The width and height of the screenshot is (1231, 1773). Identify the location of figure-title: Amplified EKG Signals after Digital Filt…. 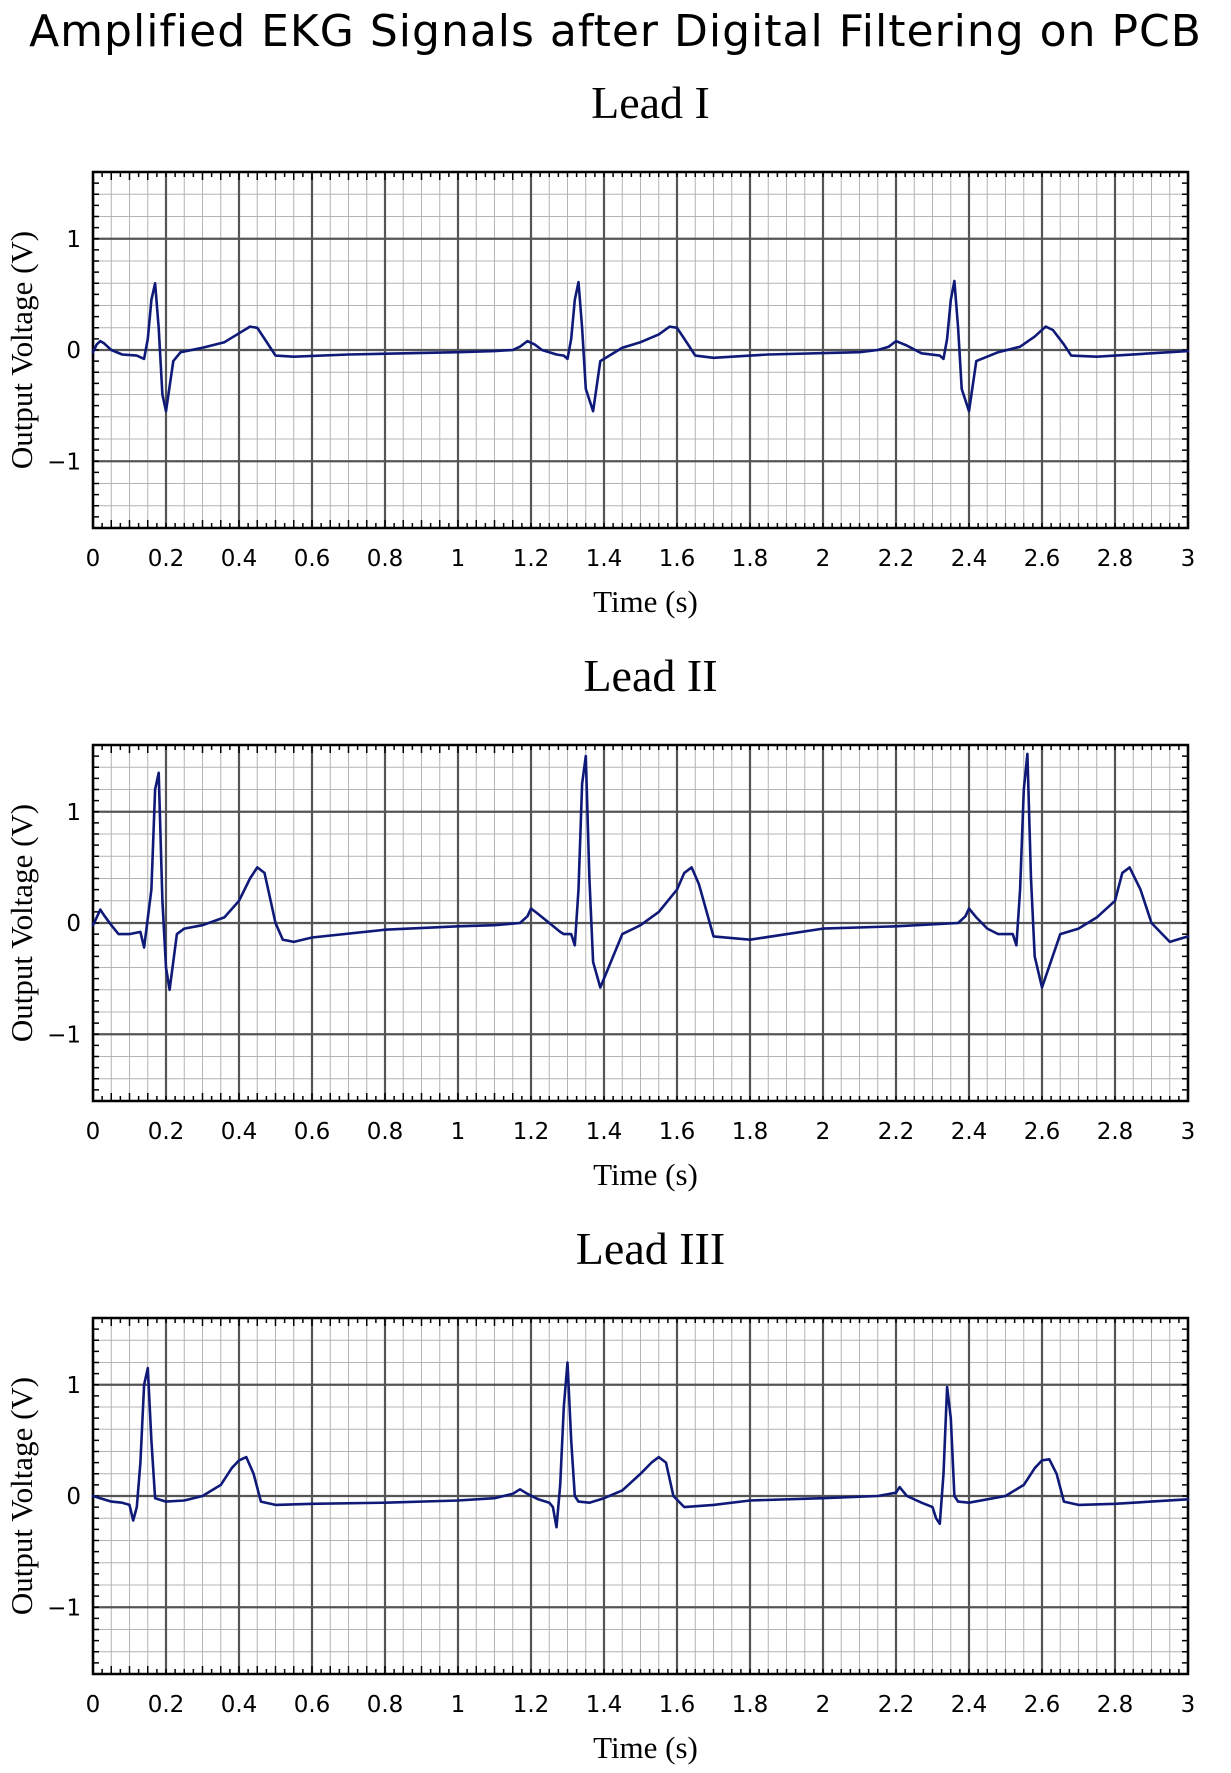
(615, 31).